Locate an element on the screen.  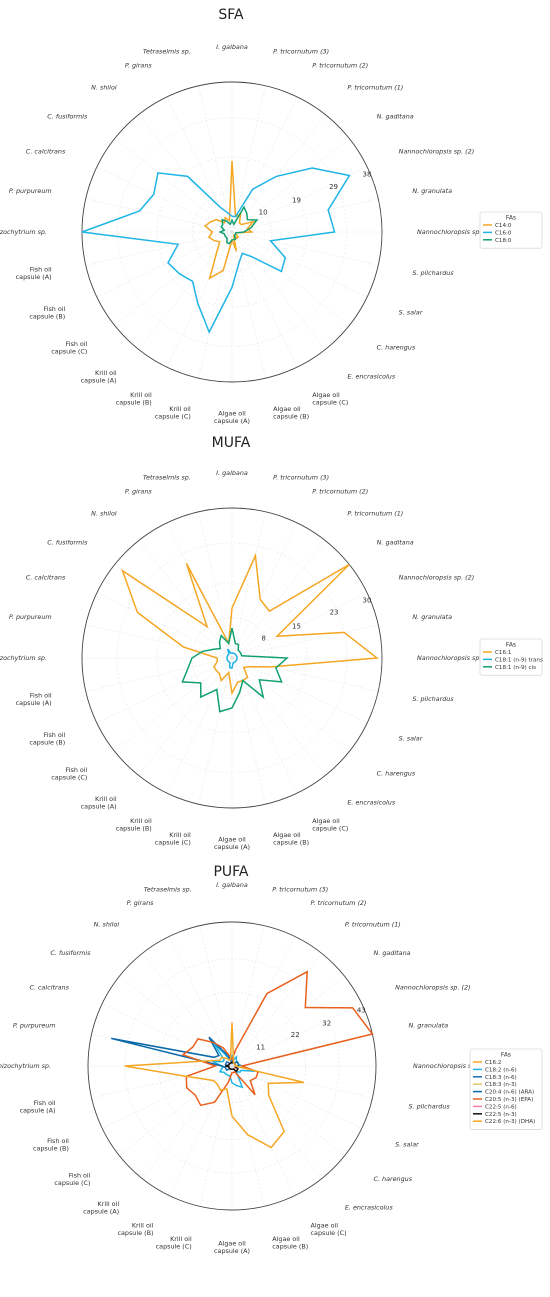
chart-title: MUFA is located at coordinates (231, 443).